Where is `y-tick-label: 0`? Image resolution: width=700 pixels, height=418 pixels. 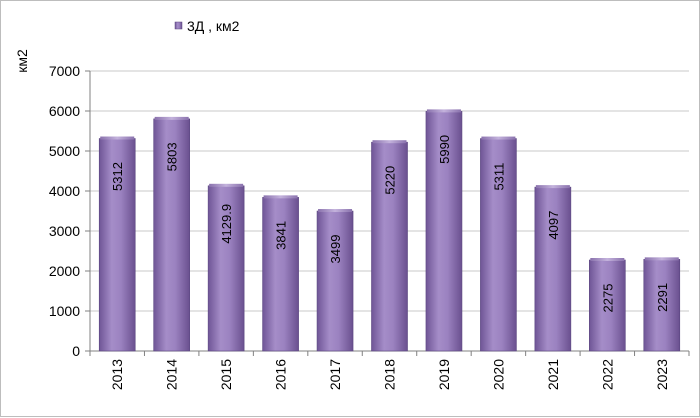 y-tick-label: 0 is located at coordinates (76, 351).